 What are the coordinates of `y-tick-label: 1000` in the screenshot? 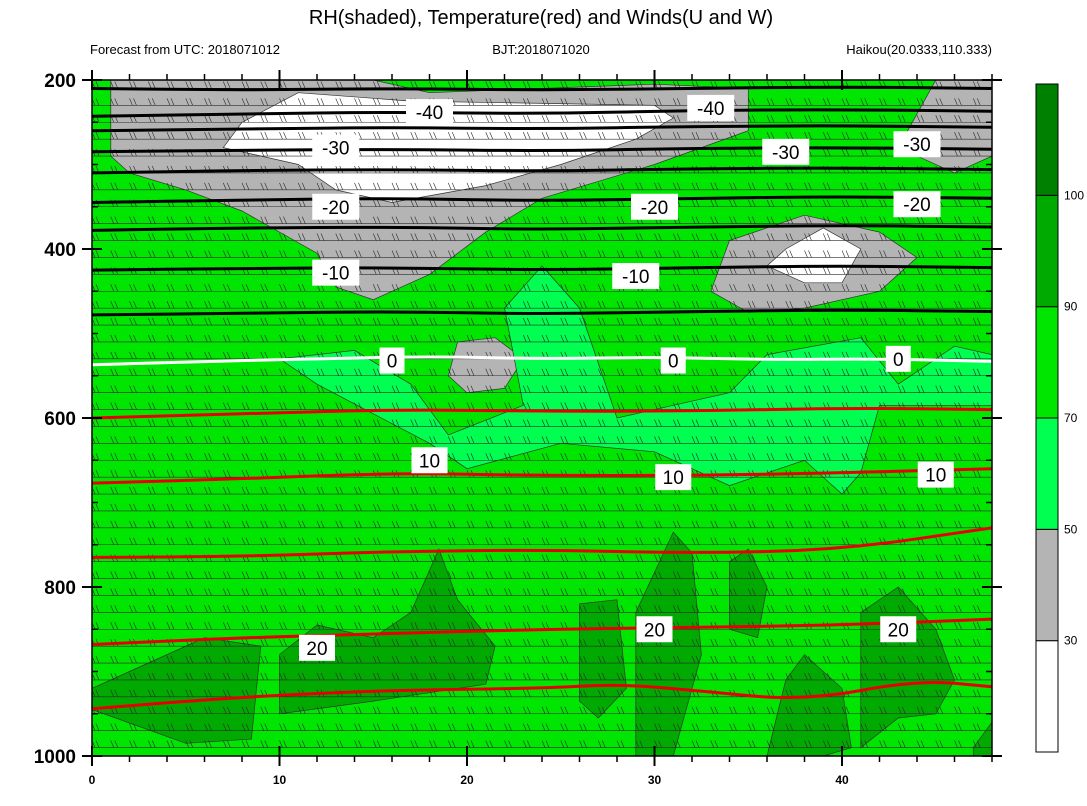 It's located at (55, 757).